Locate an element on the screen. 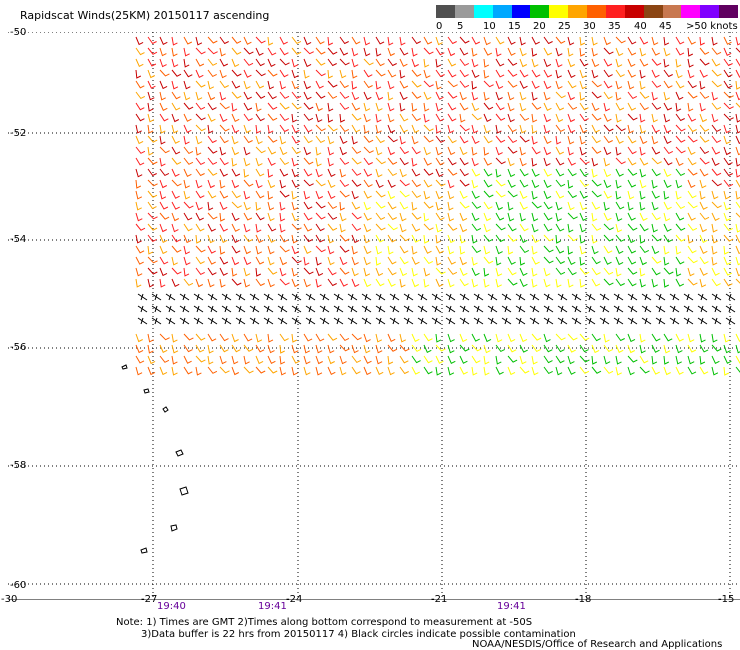 The height and width of the screenshot is (650, 740). legend-swatch is located at coordinates (502, 11).